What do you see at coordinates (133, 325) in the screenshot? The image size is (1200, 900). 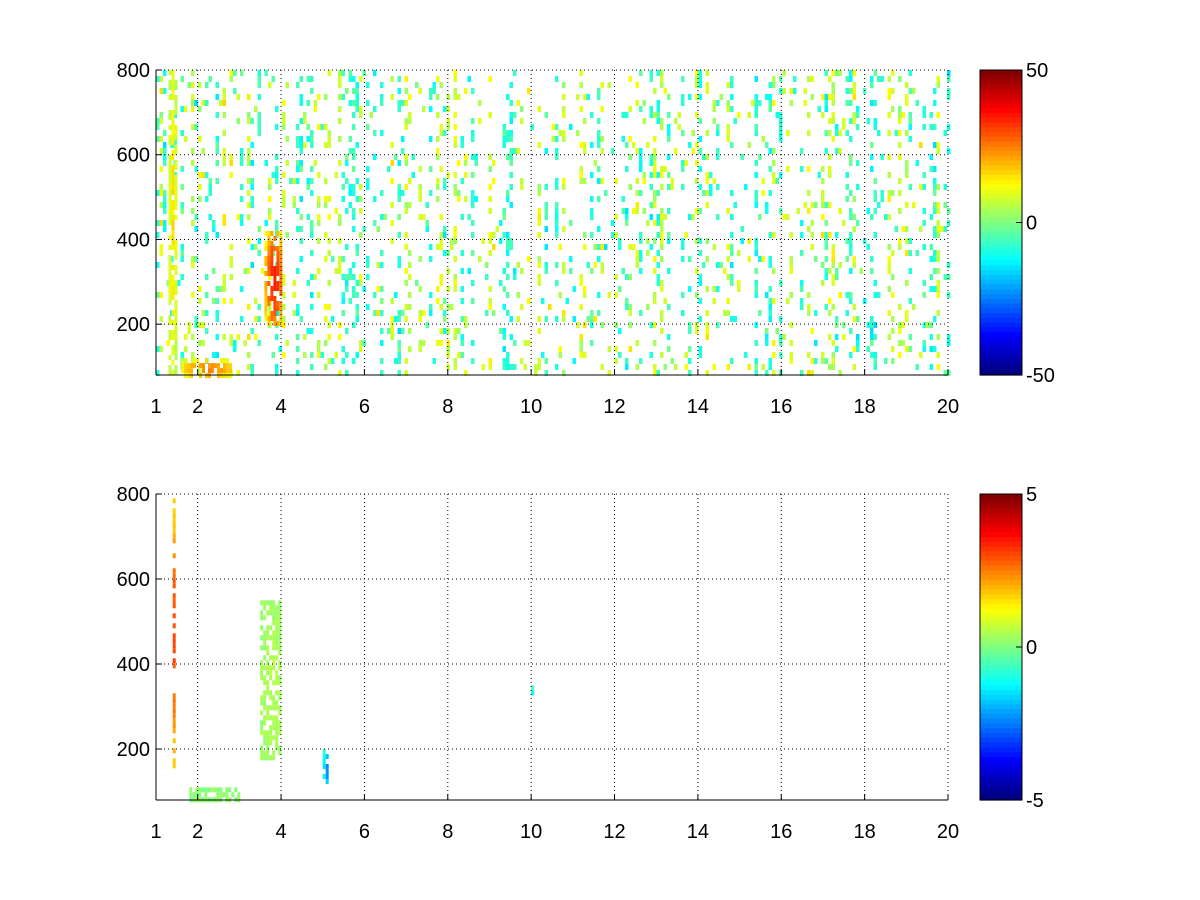 I see `y-tick-label: 200` at bounding box center [133, 325].